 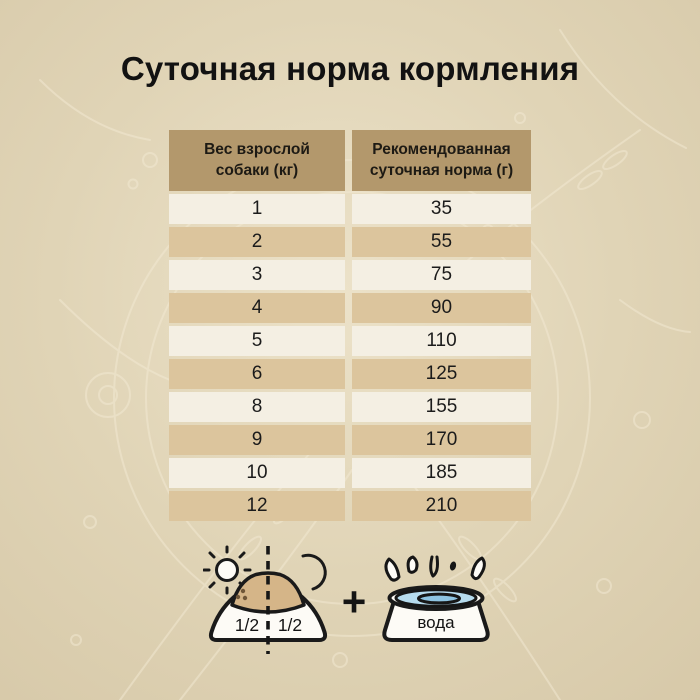 What do you see at coordinates (257, 308) in the screenshot?
I see `weight-cell: 4` at bounding box center [257, 308].